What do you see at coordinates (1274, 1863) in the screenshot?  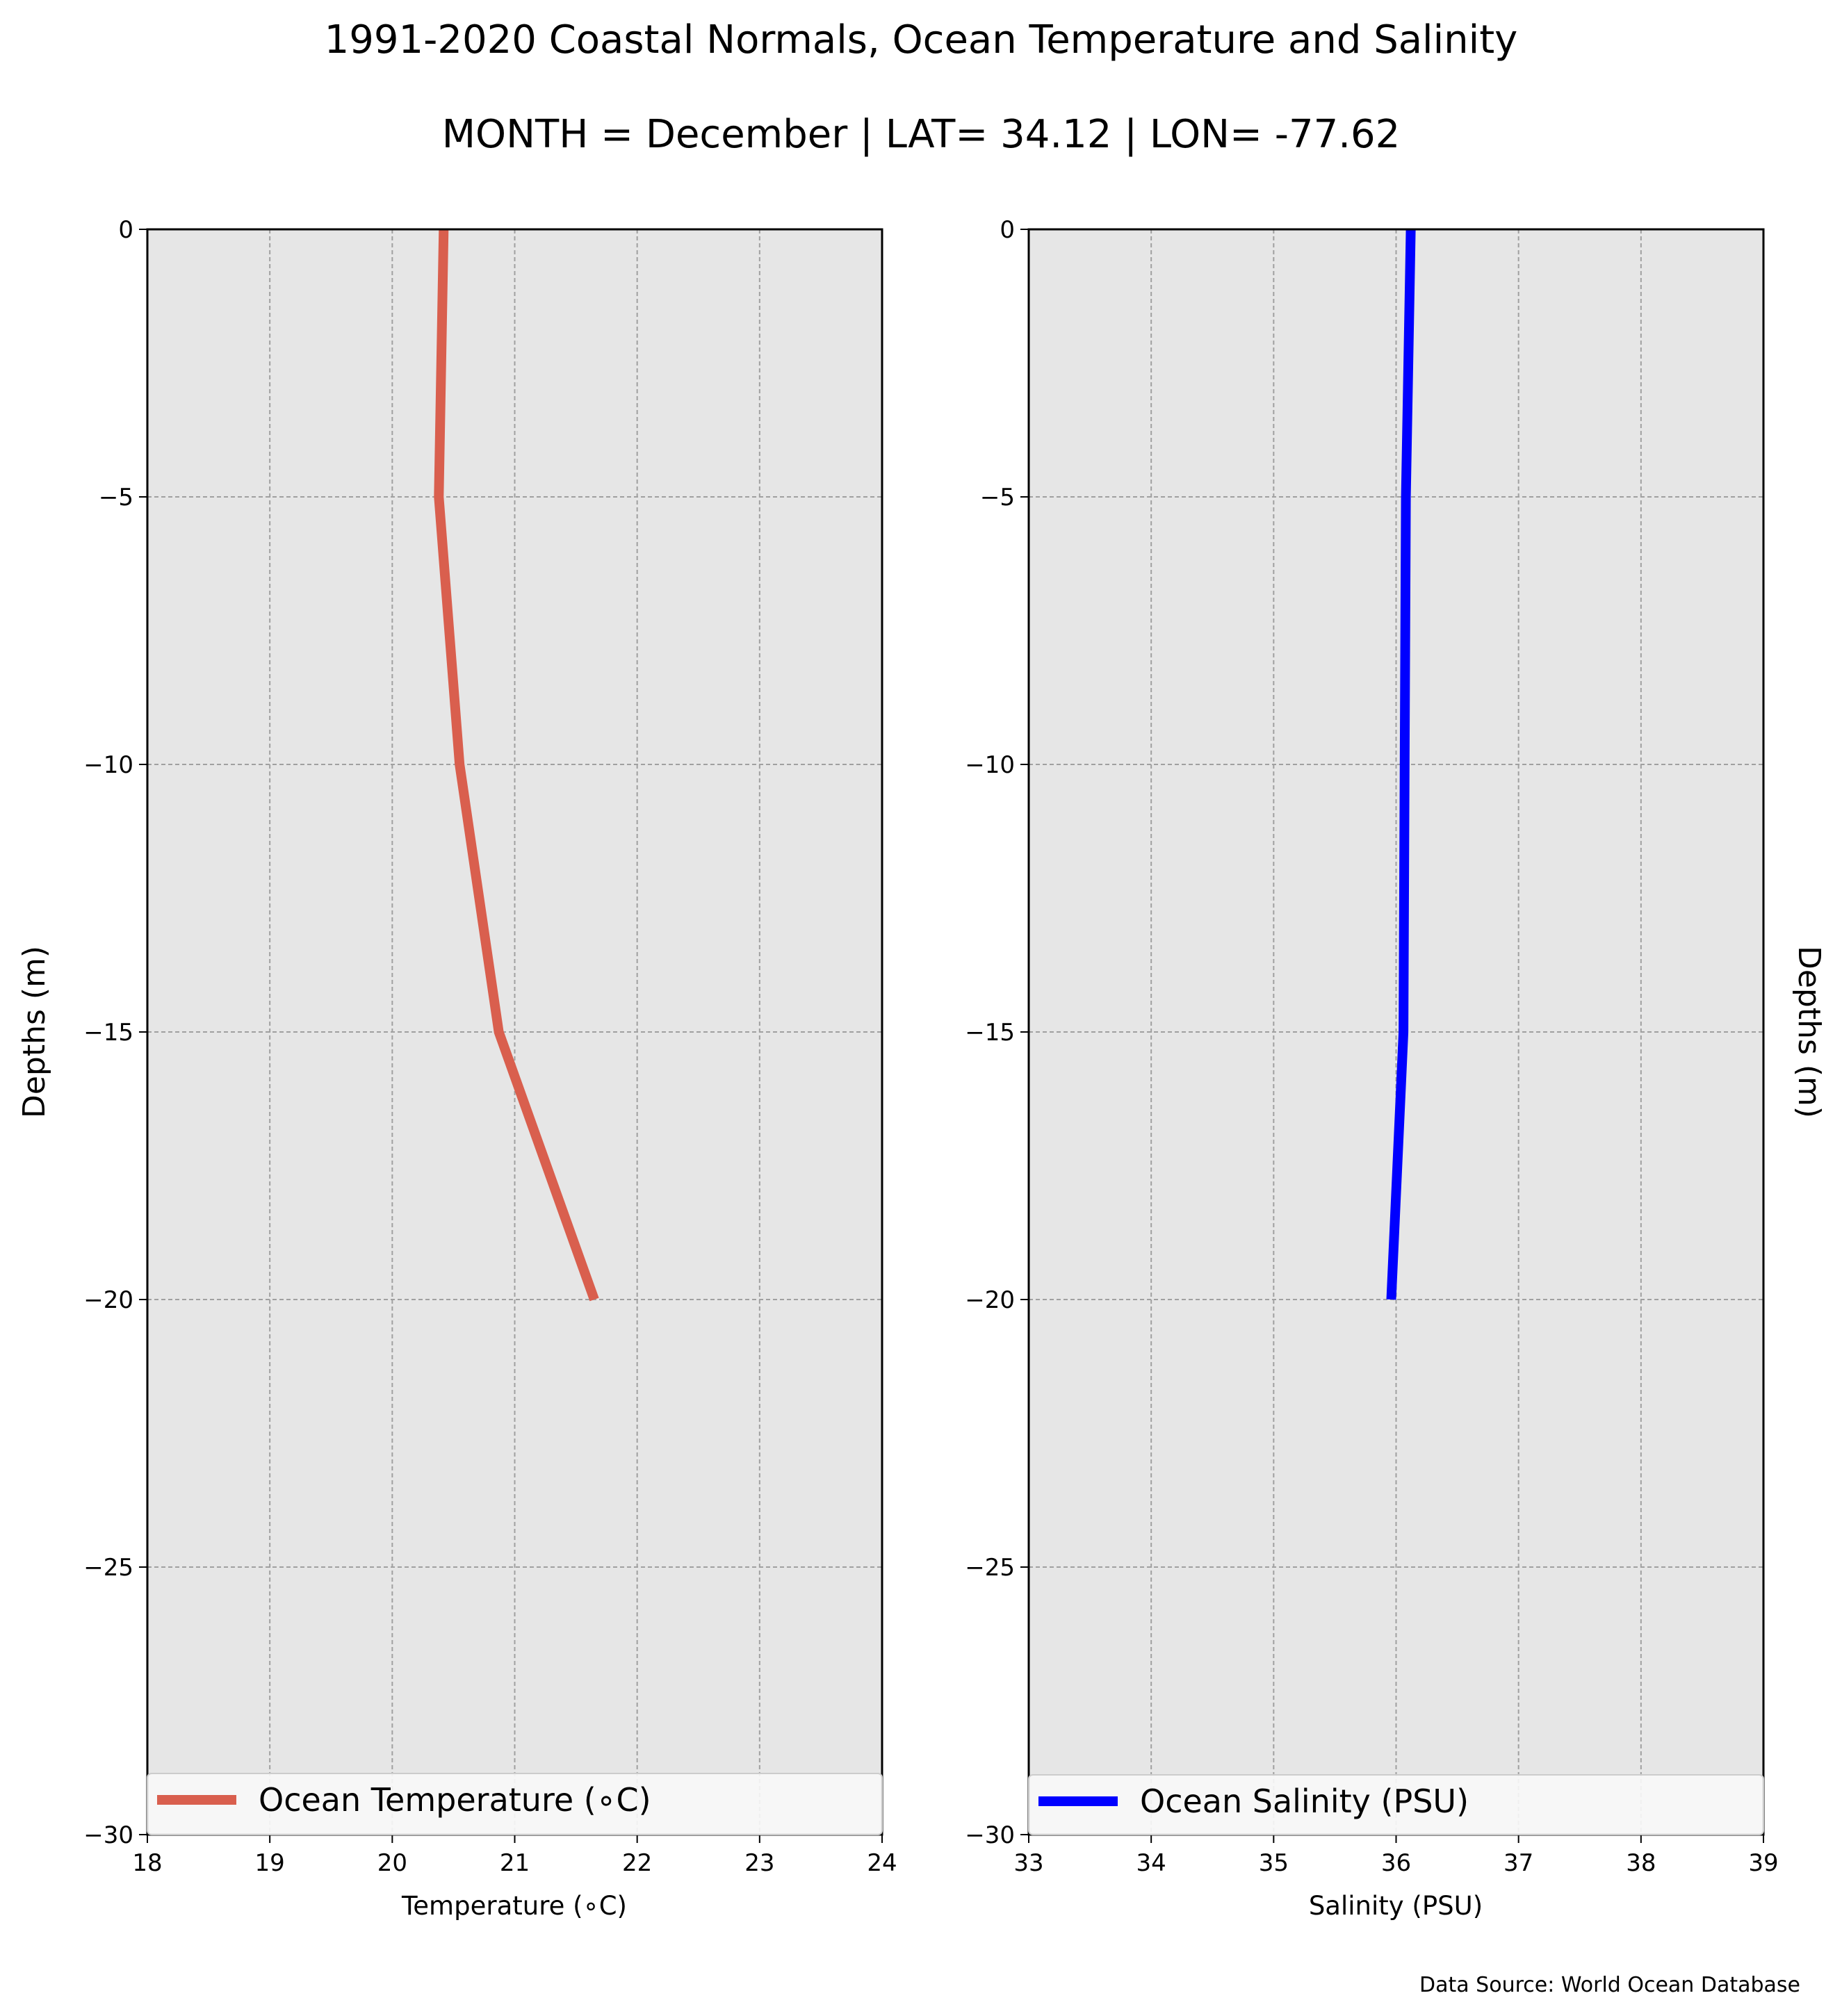 I see `salinity-x-tick-label: 35` at bounding box center [1274, 1863].